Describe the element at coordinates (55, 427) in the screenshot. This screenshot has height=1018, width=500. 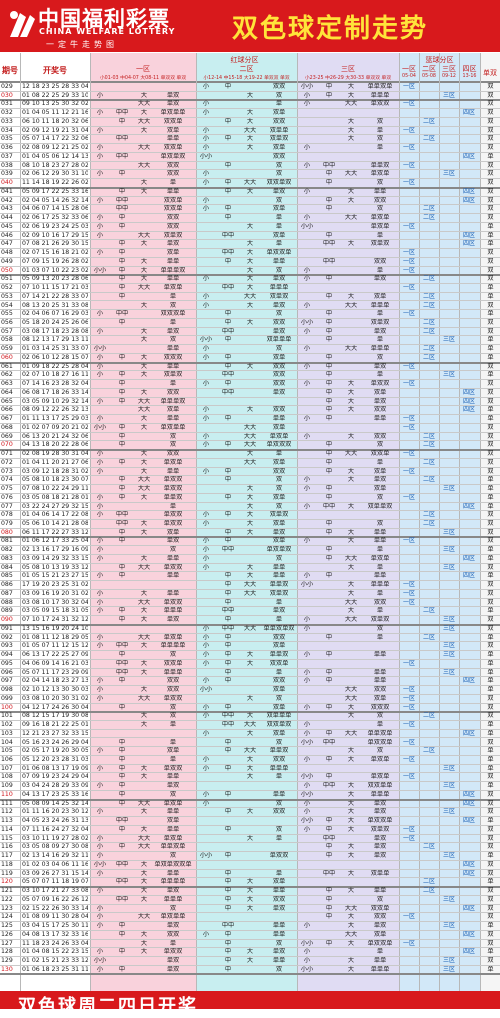
I see `draw-numbers: 01 02 07 09 20 21 02` at that location.